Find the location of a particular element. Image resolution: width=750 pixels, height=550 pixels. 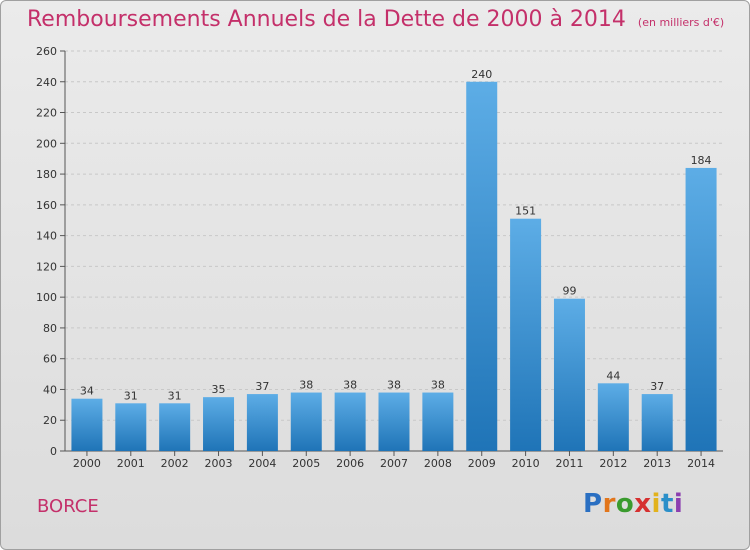

value-label: 240 is located at coordinates (481, 74).